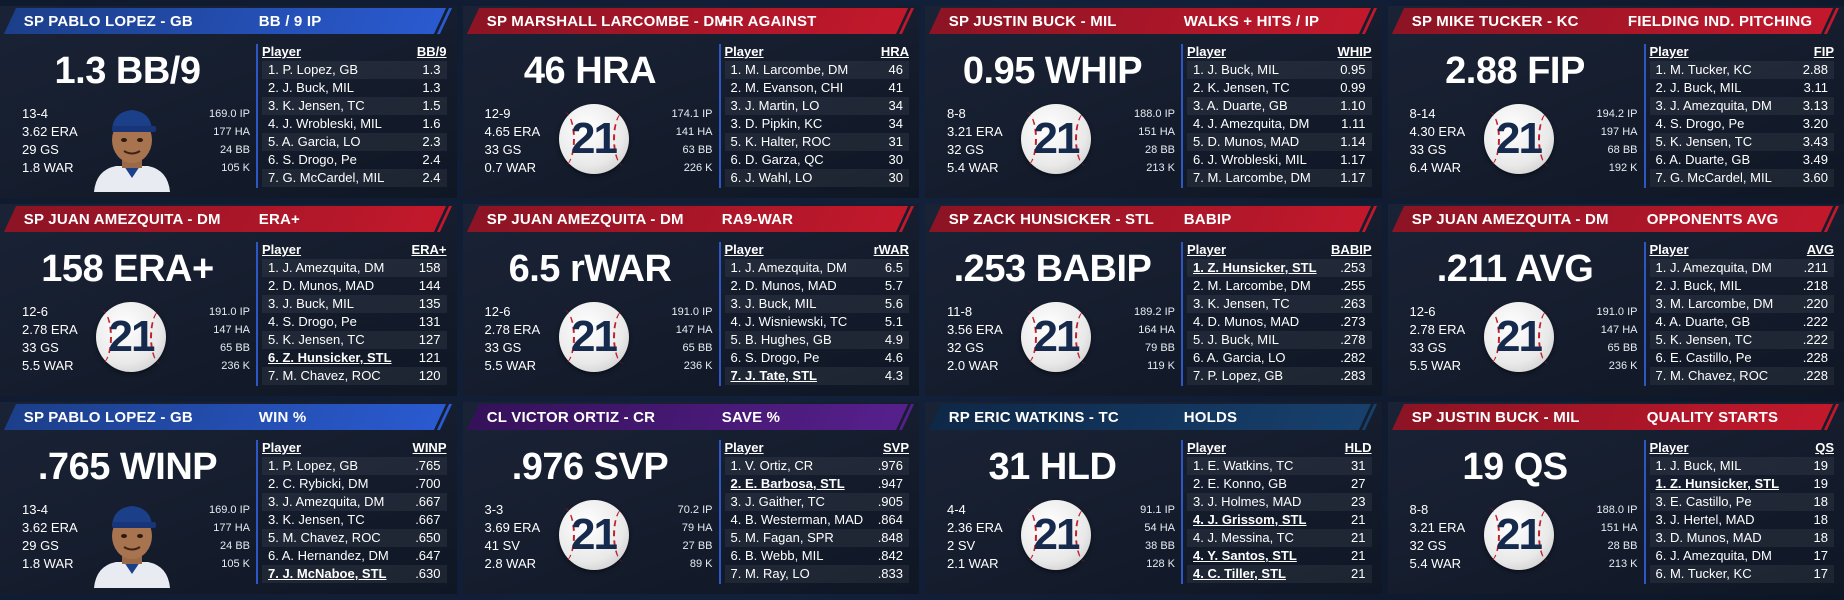 This screenshot has width=1844, height=600. What do you see at coordinates (354, 304) in the screenshot?
I see `table-row: 3. J. Buck, MIL 135` at bounding box center [354, 304].